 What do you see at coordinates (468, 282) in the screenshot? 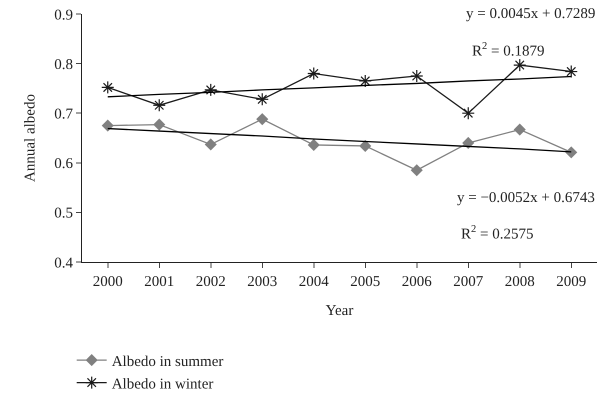
I see `x-tick-label: 2007` at bounding box center [468, 282].